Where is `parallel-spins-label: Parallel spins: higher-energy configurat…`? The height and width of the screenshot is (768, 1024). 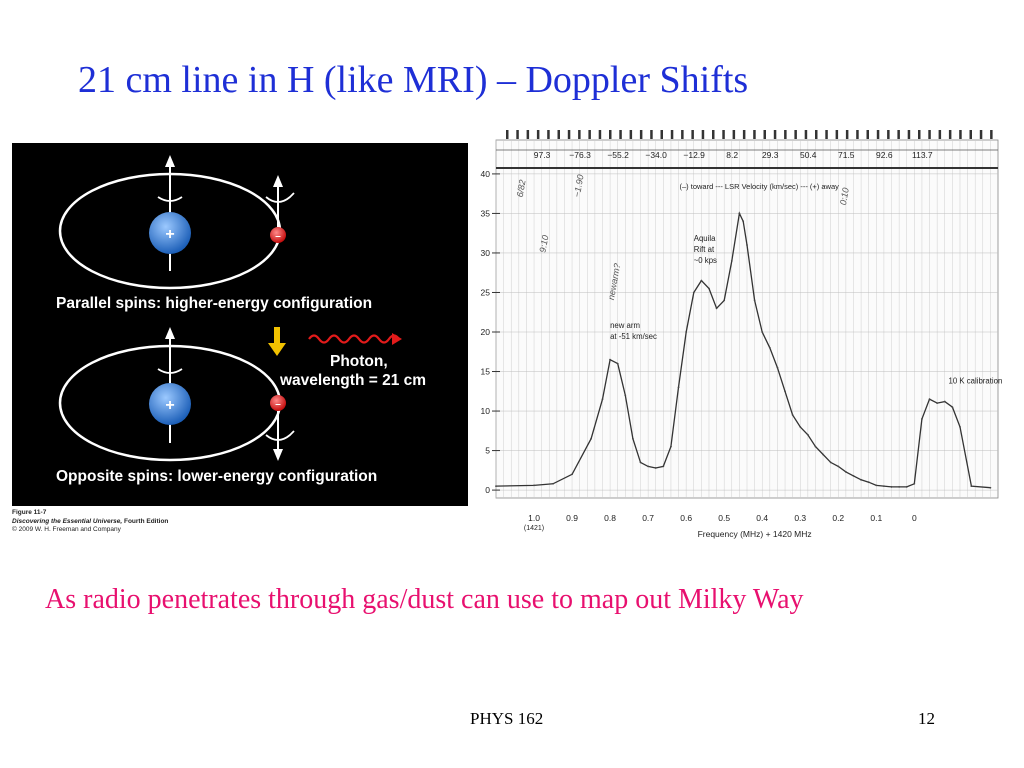 parallel-spins-label: Parallel spins: higher-energy configurat… is located at coordinates (214, 303).